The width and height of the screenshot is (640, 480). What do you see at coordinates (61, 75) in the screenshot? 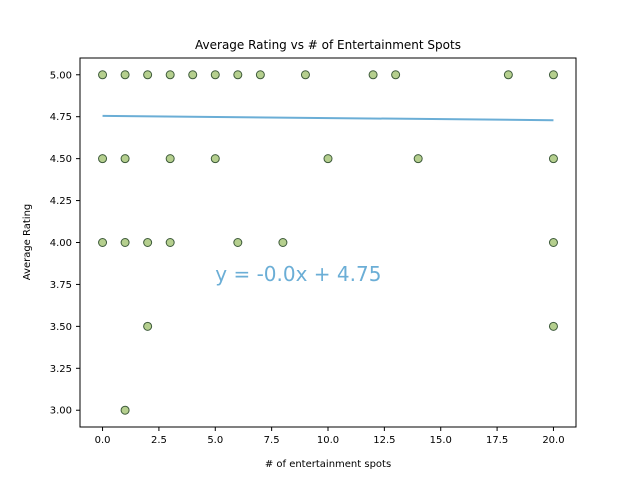
I see `y-tick-label: 5.00` at bounding box center [61, 75].